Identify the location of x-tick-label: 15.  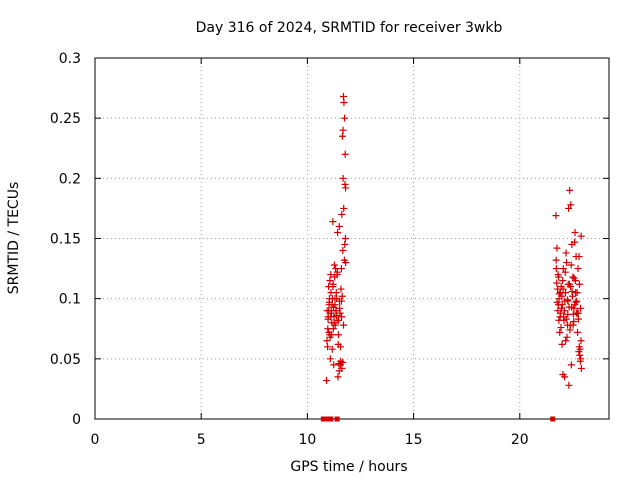
(414, 440).